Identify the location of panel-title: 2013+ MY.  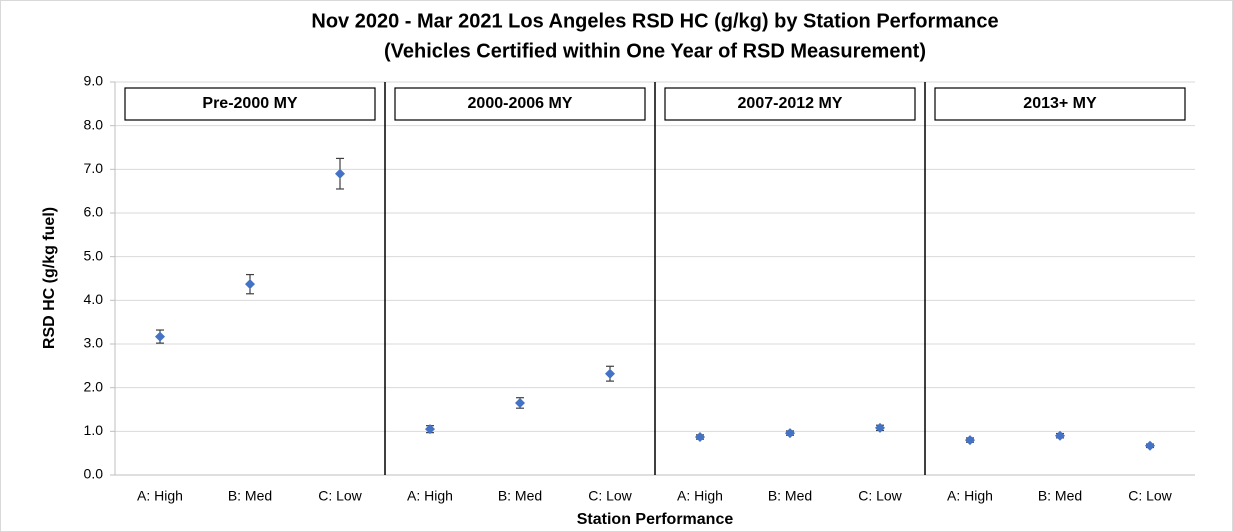
(1060, 103).